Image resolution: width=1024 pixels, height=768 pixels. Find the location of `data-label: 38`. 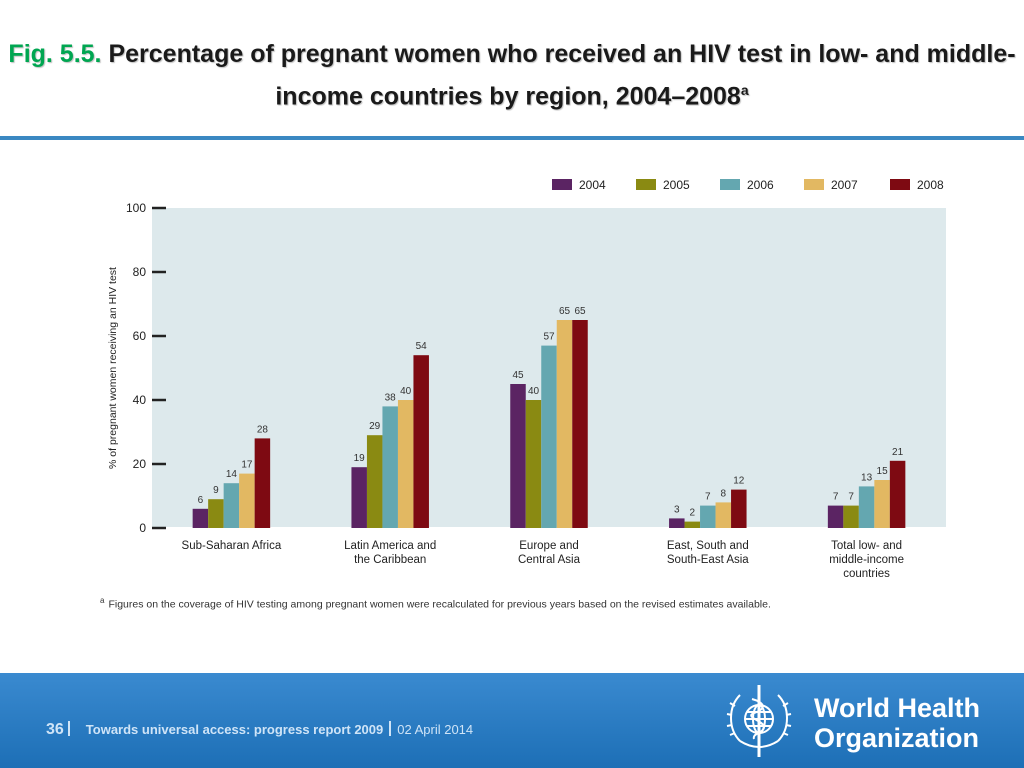

data-label: 38 is located at coordinates (391, 397).